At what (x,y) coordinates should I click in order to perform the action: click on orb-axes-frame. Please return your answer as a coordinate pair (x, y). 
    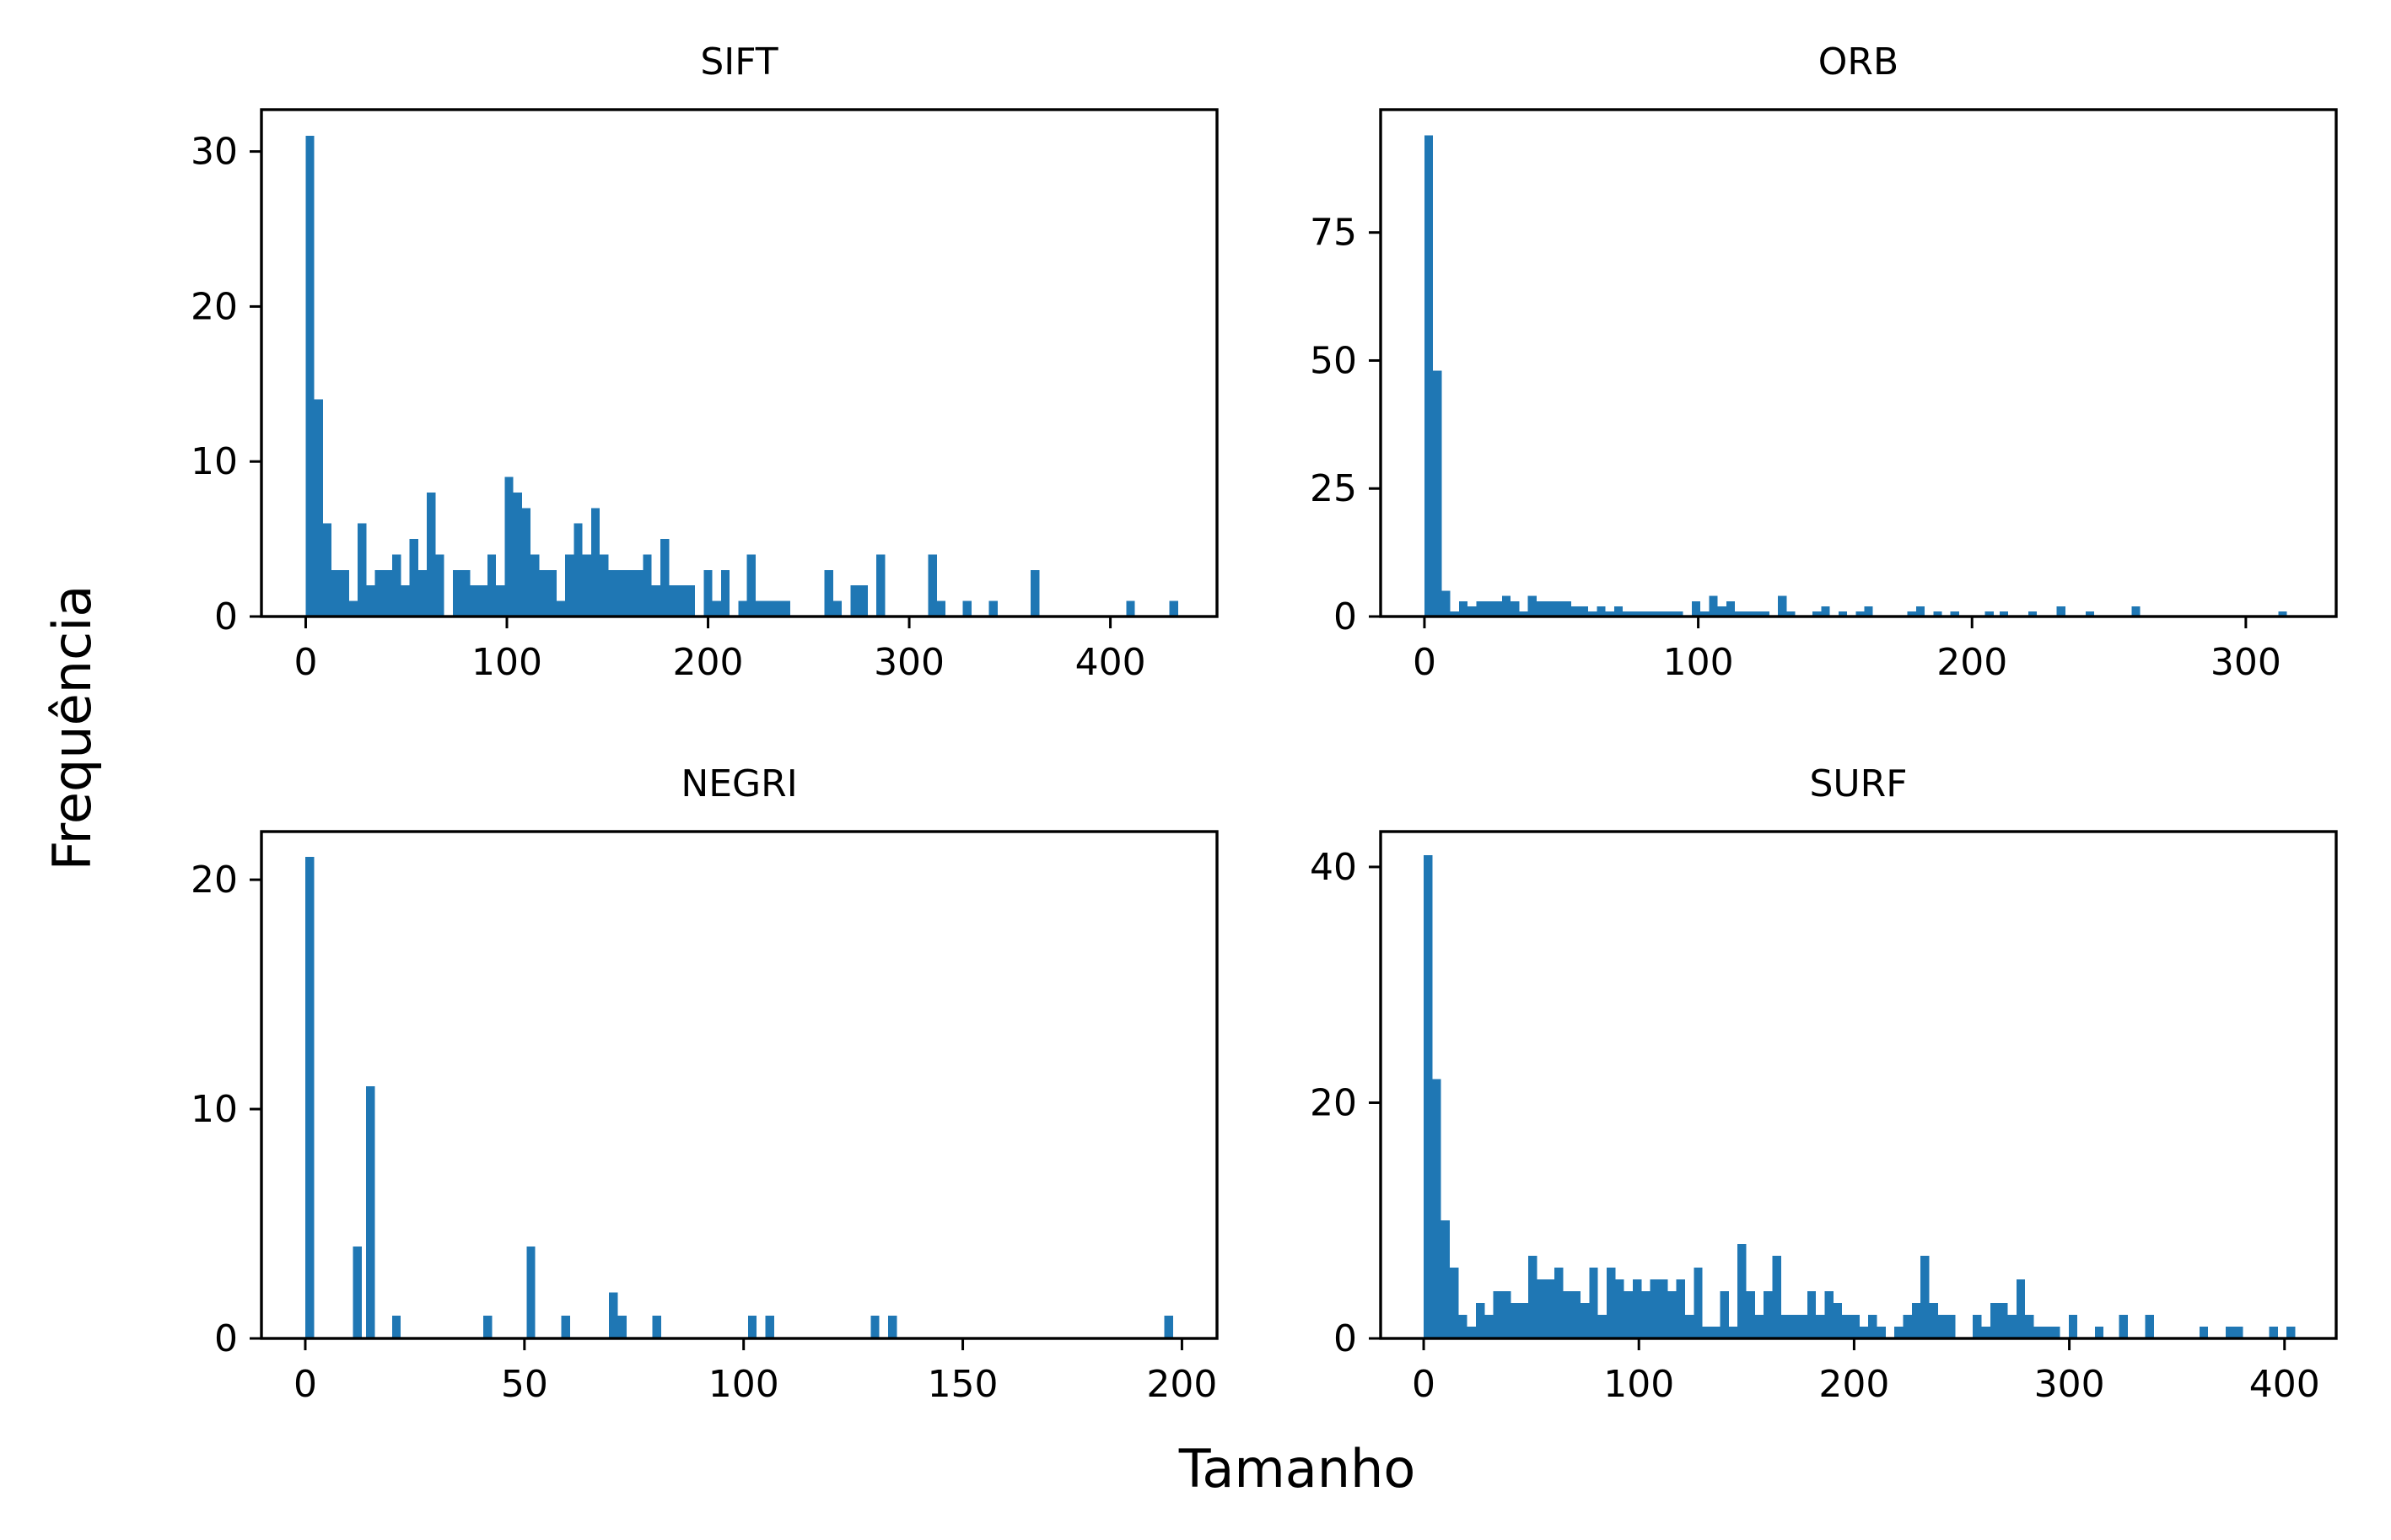
    Looking at the image, I should click on (1858, 363).